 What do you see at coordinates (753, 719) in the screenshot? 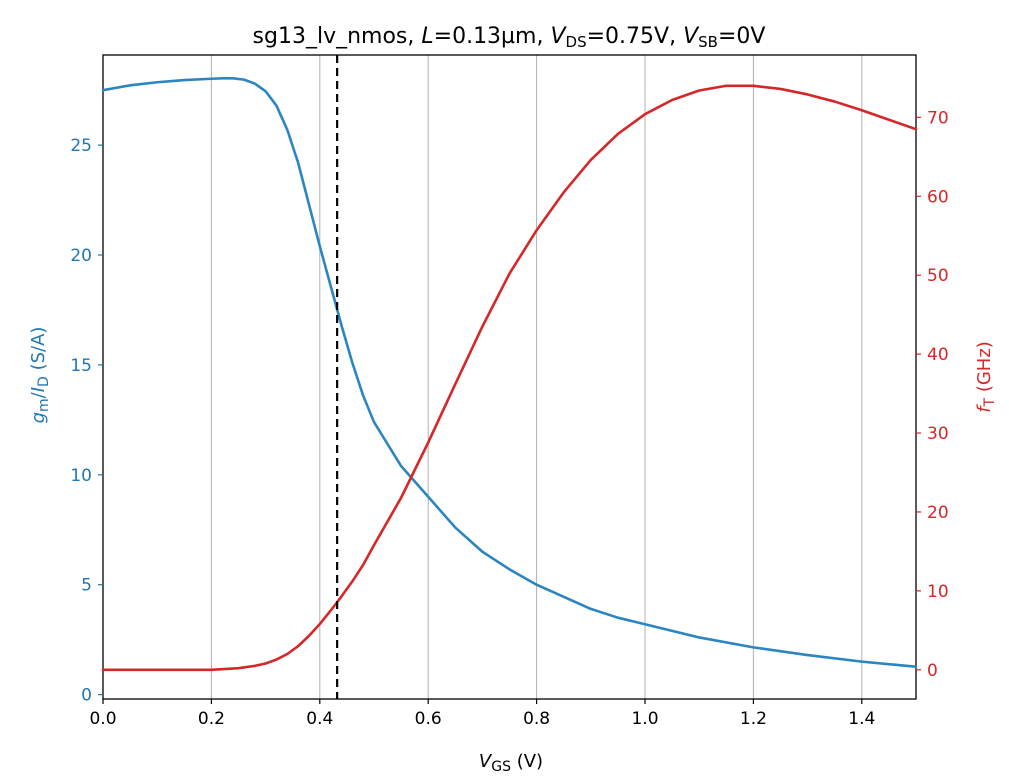
I see `x-tick-label: 1.2` at bounding box center [753, 719].